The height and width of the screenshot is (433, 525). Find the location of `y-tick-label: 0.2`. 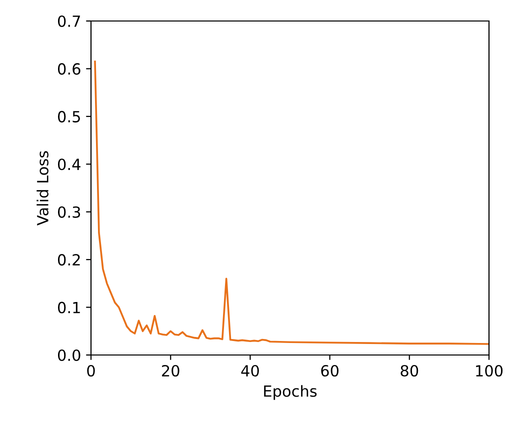

y-tick-label: 0.2 is located at coordinates (69, 260).